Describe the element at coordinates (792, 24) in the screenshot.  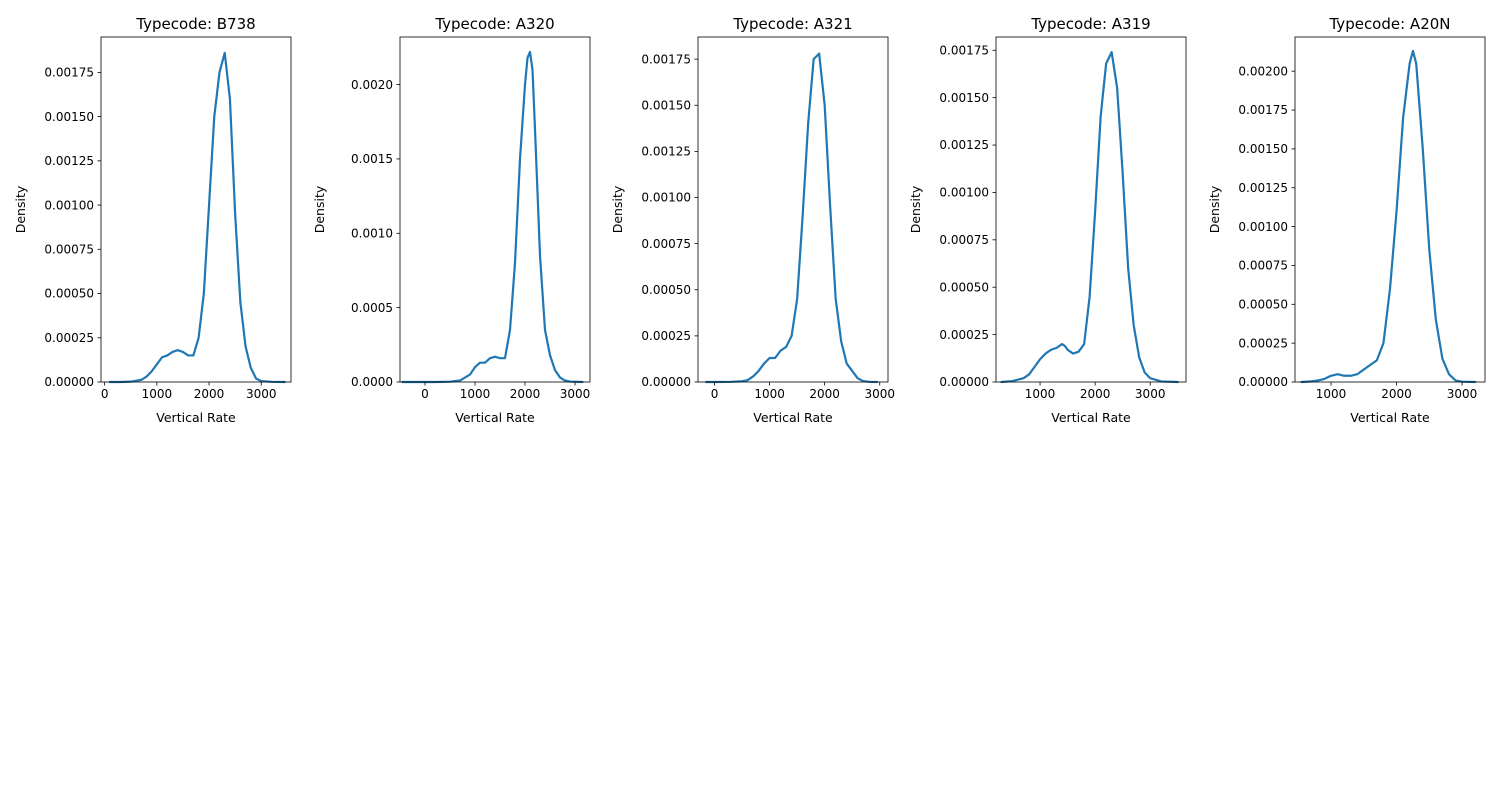
I see `subplot-title: Typecode: A321` at that location.